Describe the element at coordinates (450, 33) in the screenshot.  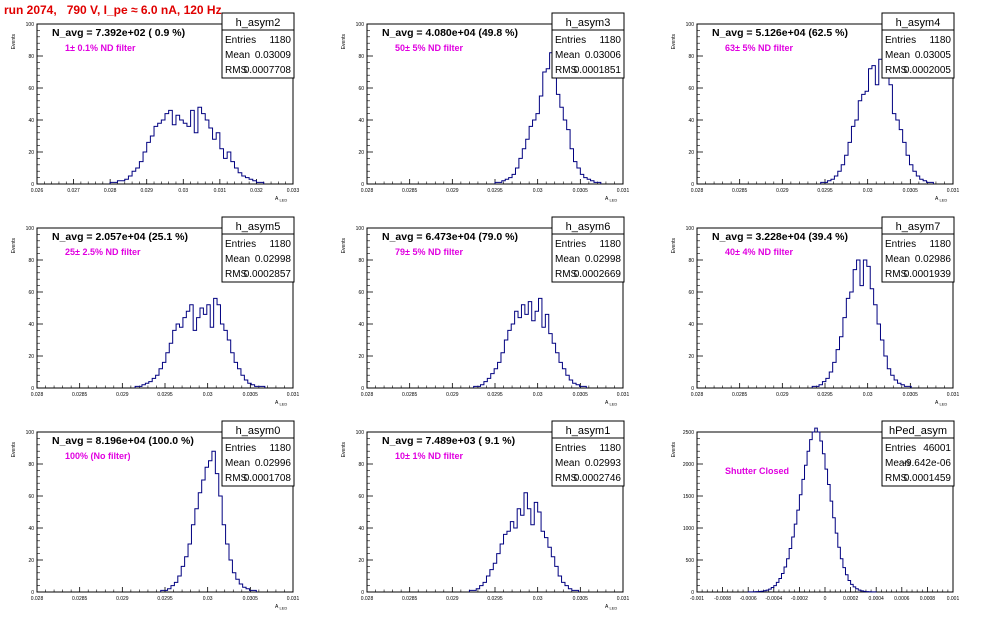
I see `n-avg-label: N_avg = 4.080e+04 (49.8 %)` at that location.